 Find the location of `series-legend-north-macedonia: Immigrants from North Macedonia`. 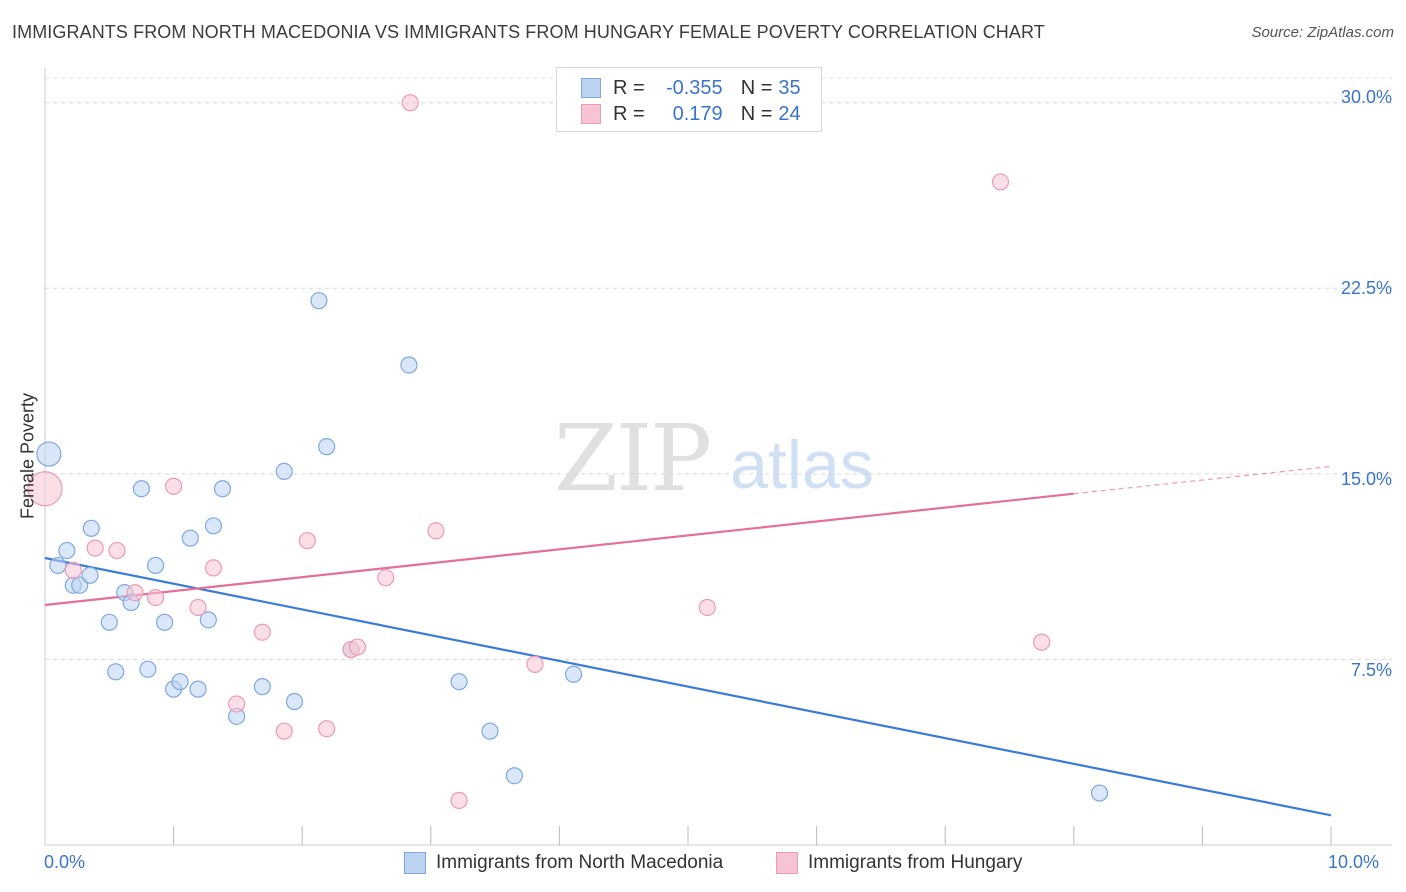

series-legend-north-macedonia: Immigrants from North Macedonia is located at coordinates (563, 863).